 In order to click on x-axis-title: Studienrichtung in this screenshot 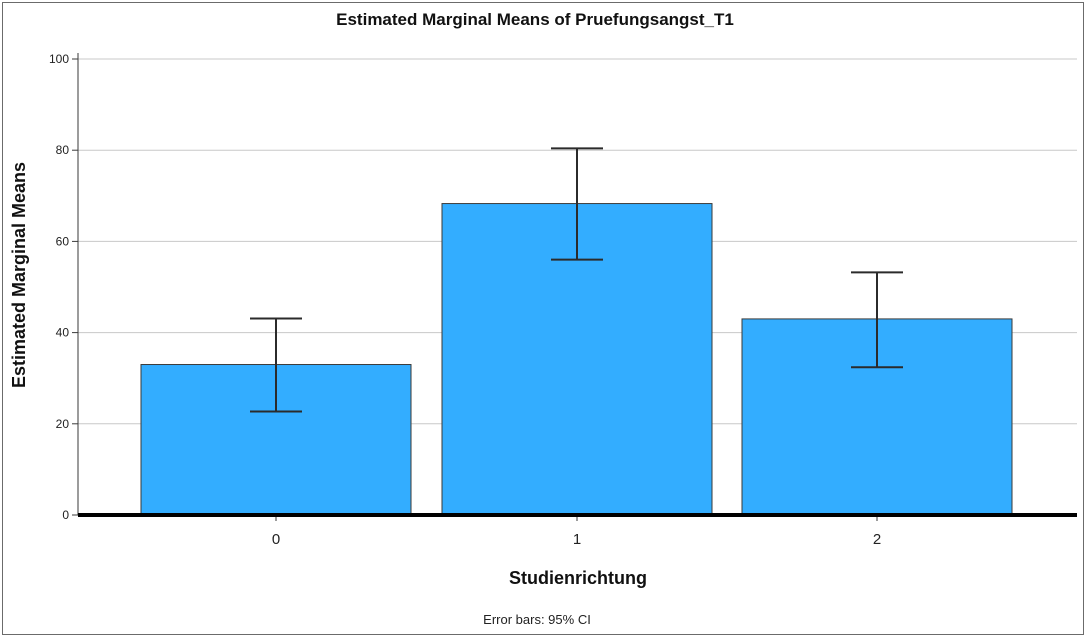, I will do `click(578, 578)`.